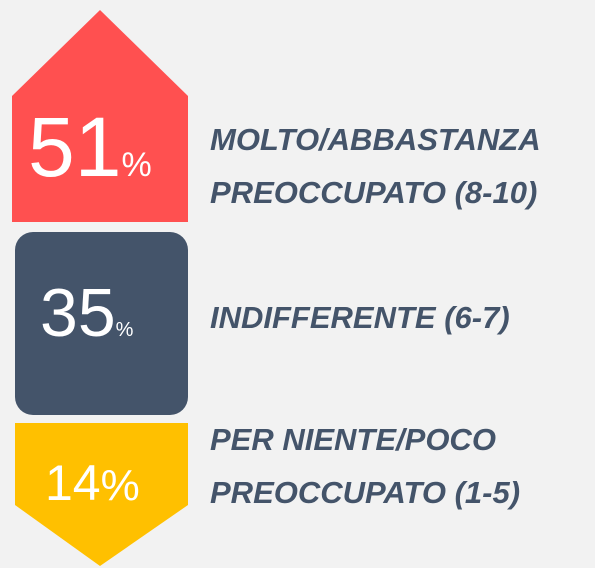 This screenshot has height=568, width=595. I want to click on category-label: PREOCCUPATO (8-10), so click(373, 192).